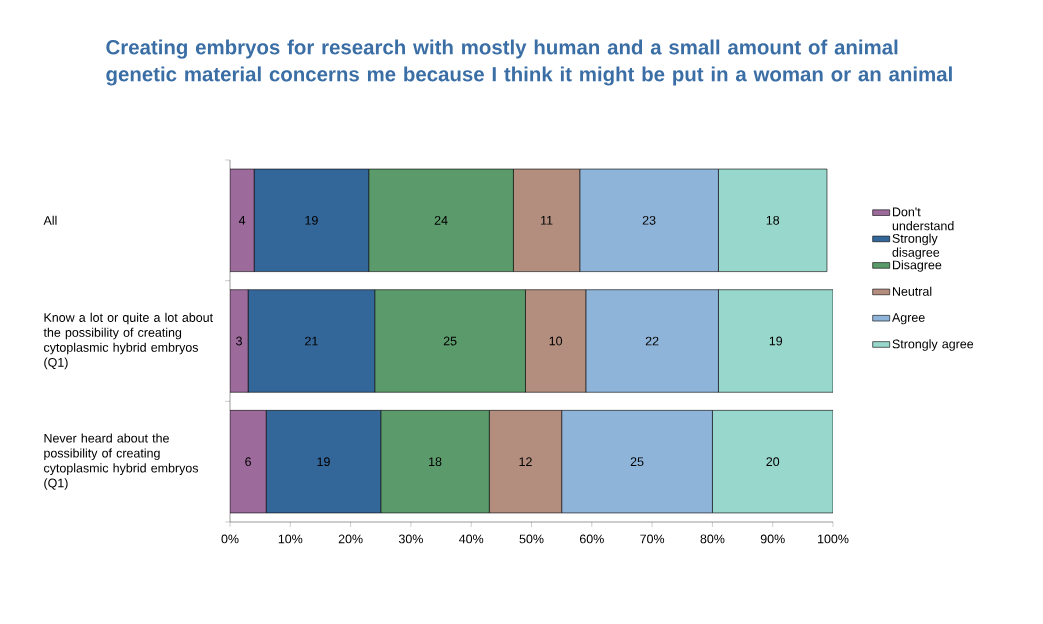  Describe the element at coordinates (531, 539) in the screenshot. I see `x-tick-label: 50%` at that location.